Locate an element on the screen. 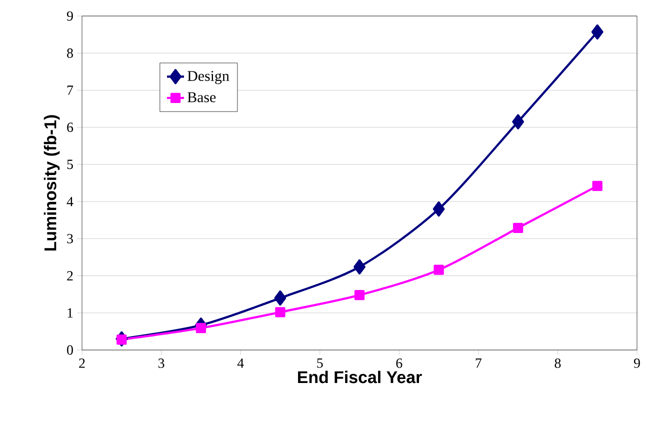 The width and height of the screenshot is (659, 431). y-tick-label: 9 is located at coordinates (69, 16).